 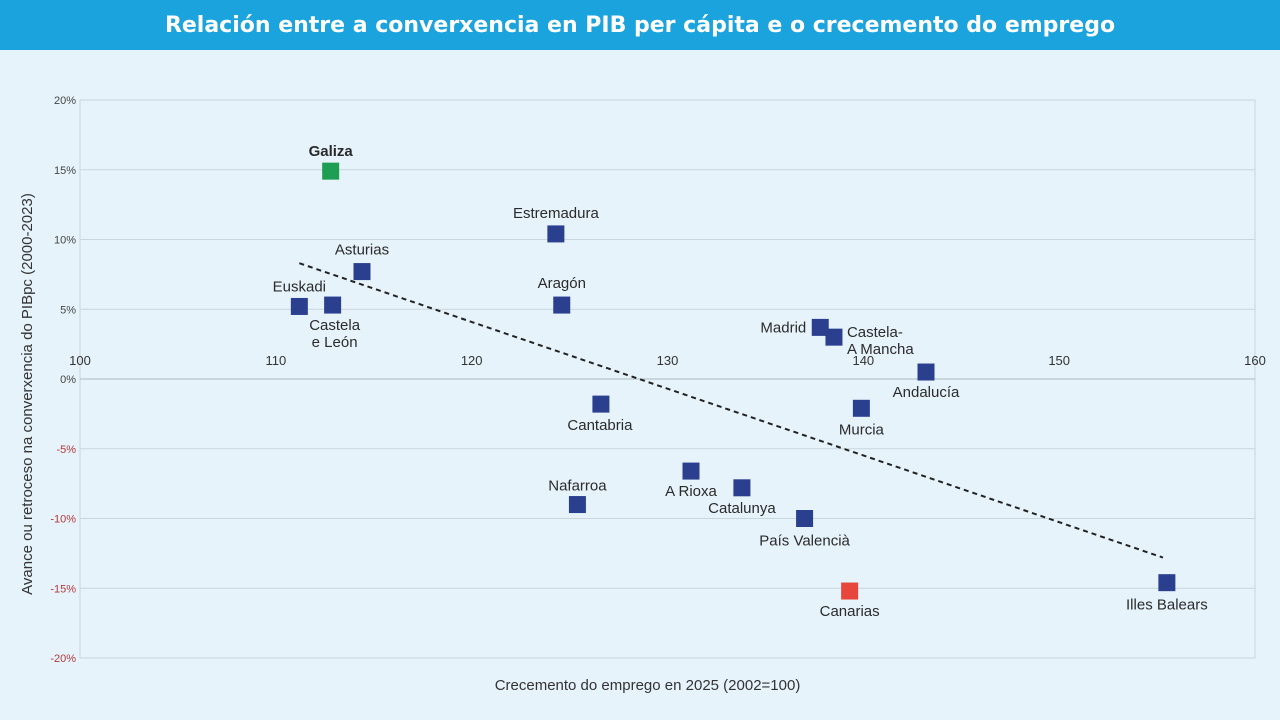 What do you see at coordinates (63, 520) in the screenshot?
I see `y-tick-label: -10%` at bounding box center [63, 520].